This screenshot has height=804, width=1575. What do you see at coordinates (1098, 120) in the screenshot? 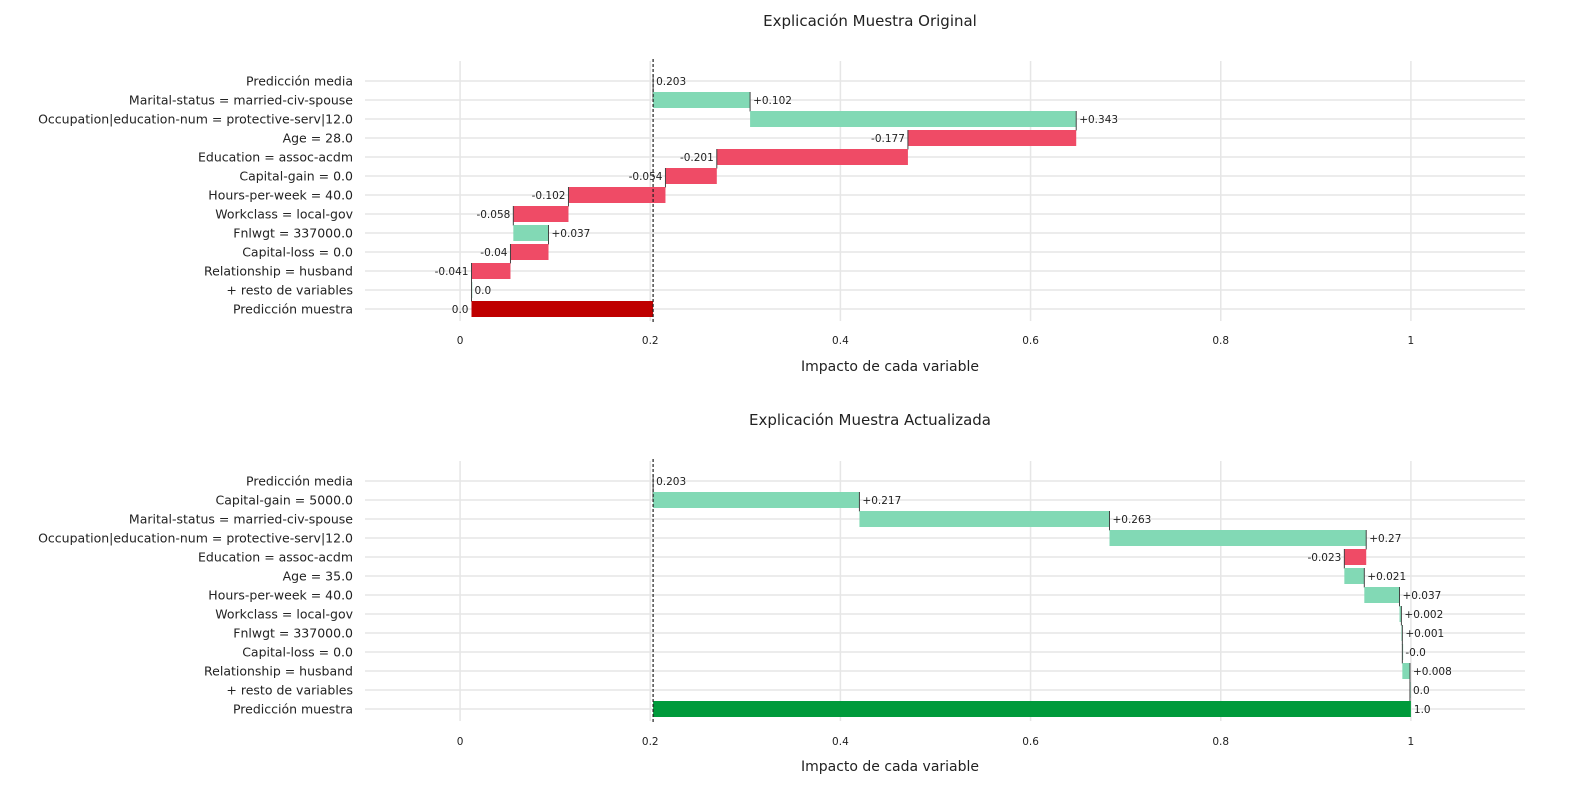
I see `data-label: +0.343` at bounding box center [1098, 120].